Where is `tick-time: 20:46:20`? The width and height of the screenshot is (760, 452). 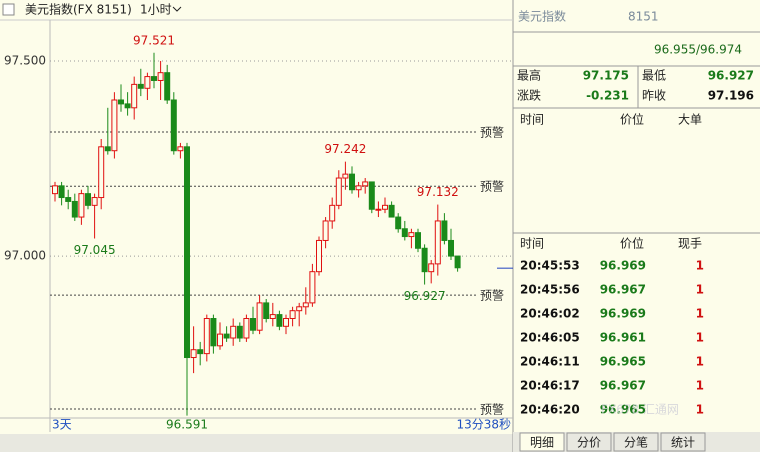
tick-time: 20:46:20 is located at coordinates (550, 410).